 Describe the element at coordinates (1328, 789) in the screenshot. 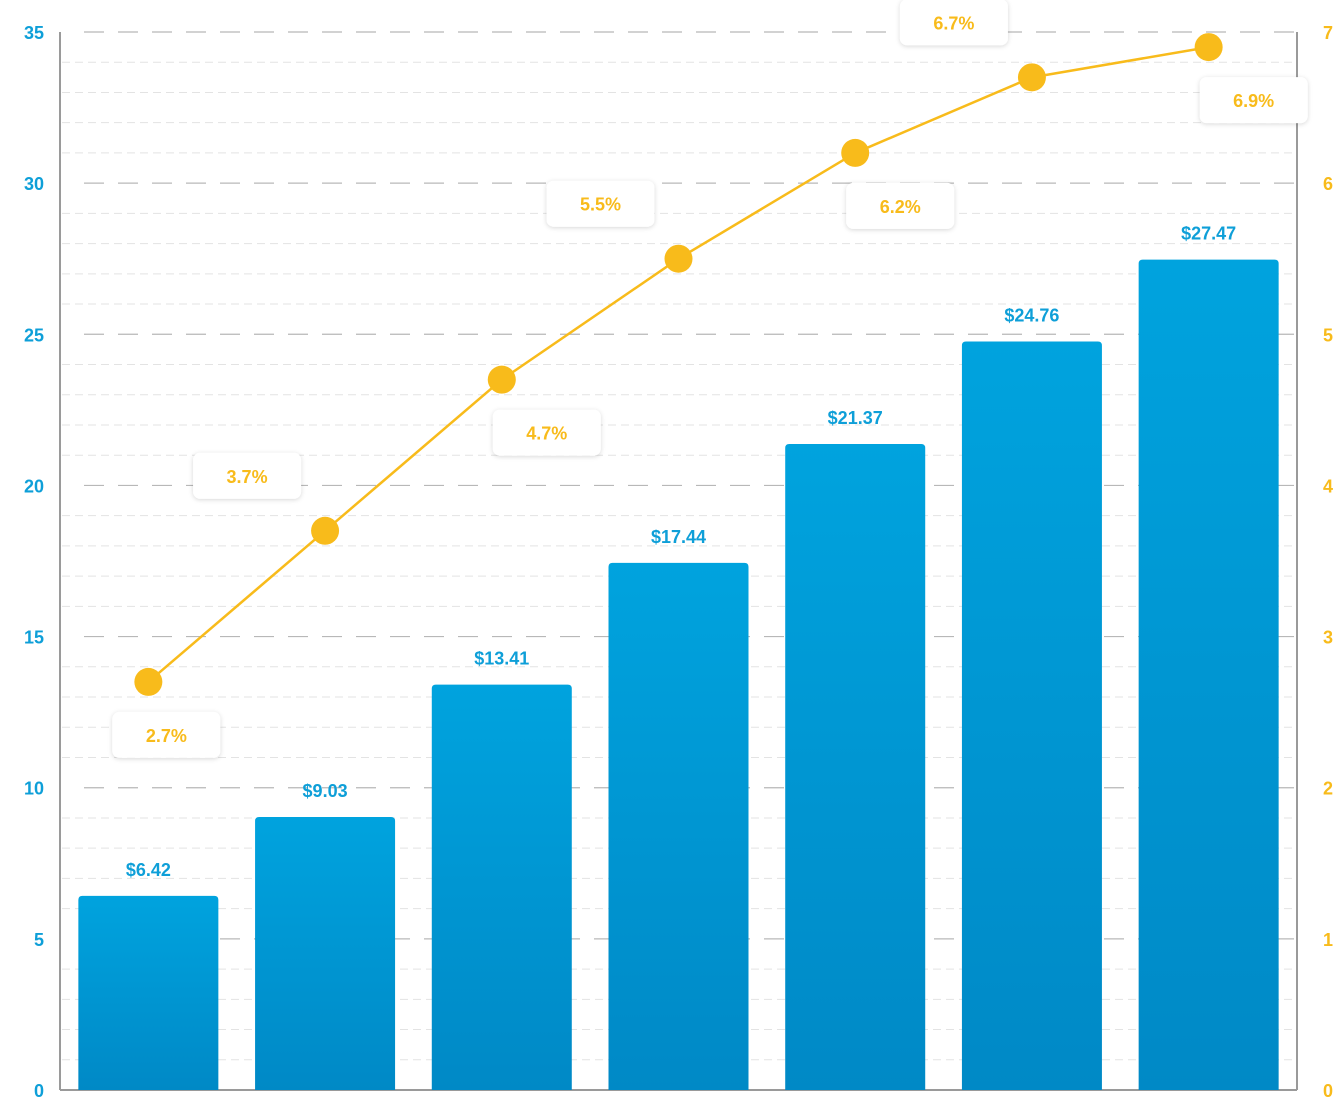

I see `right-tick-label: 2` at that location.